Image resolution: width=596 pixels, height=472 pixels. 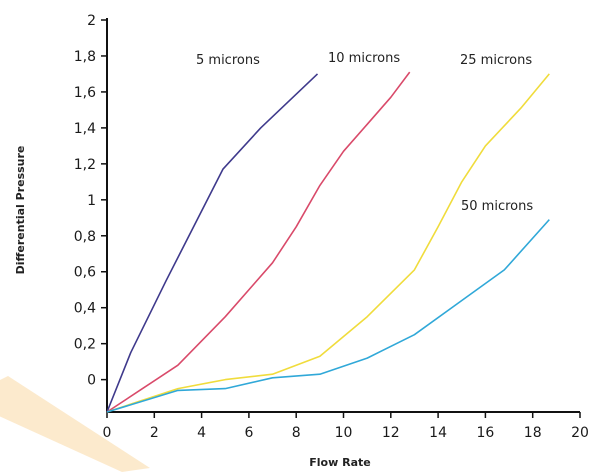 I want to click on y-tick-label: 0, so click(x=91, y=381).